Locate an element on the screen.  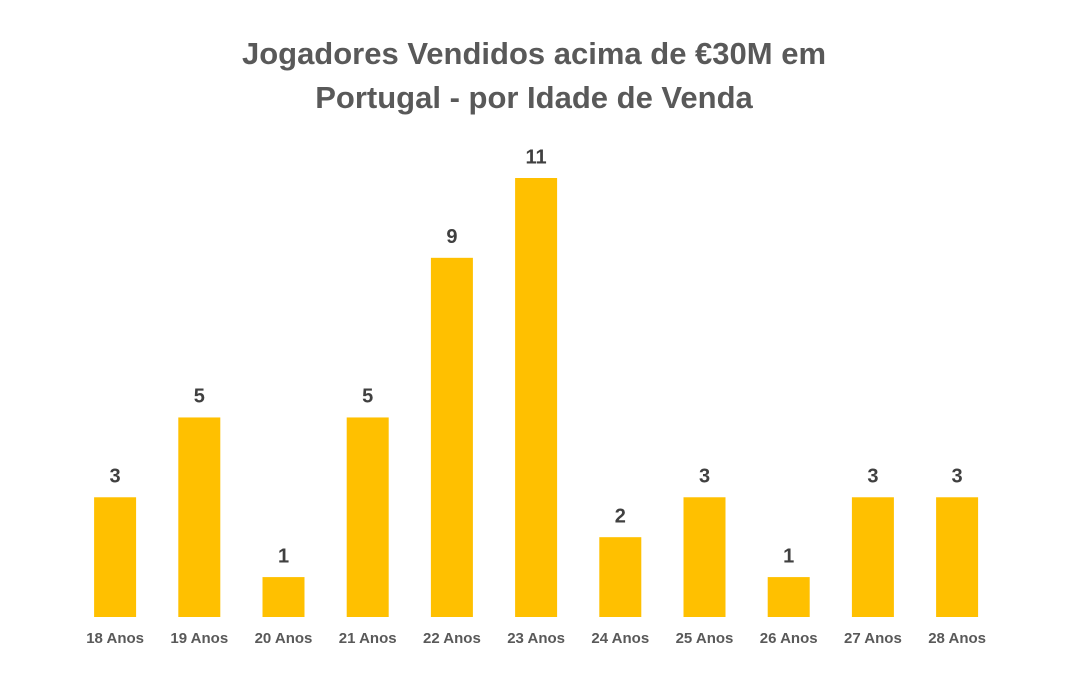
data-label: 2 is located at coordinates (620, 516).